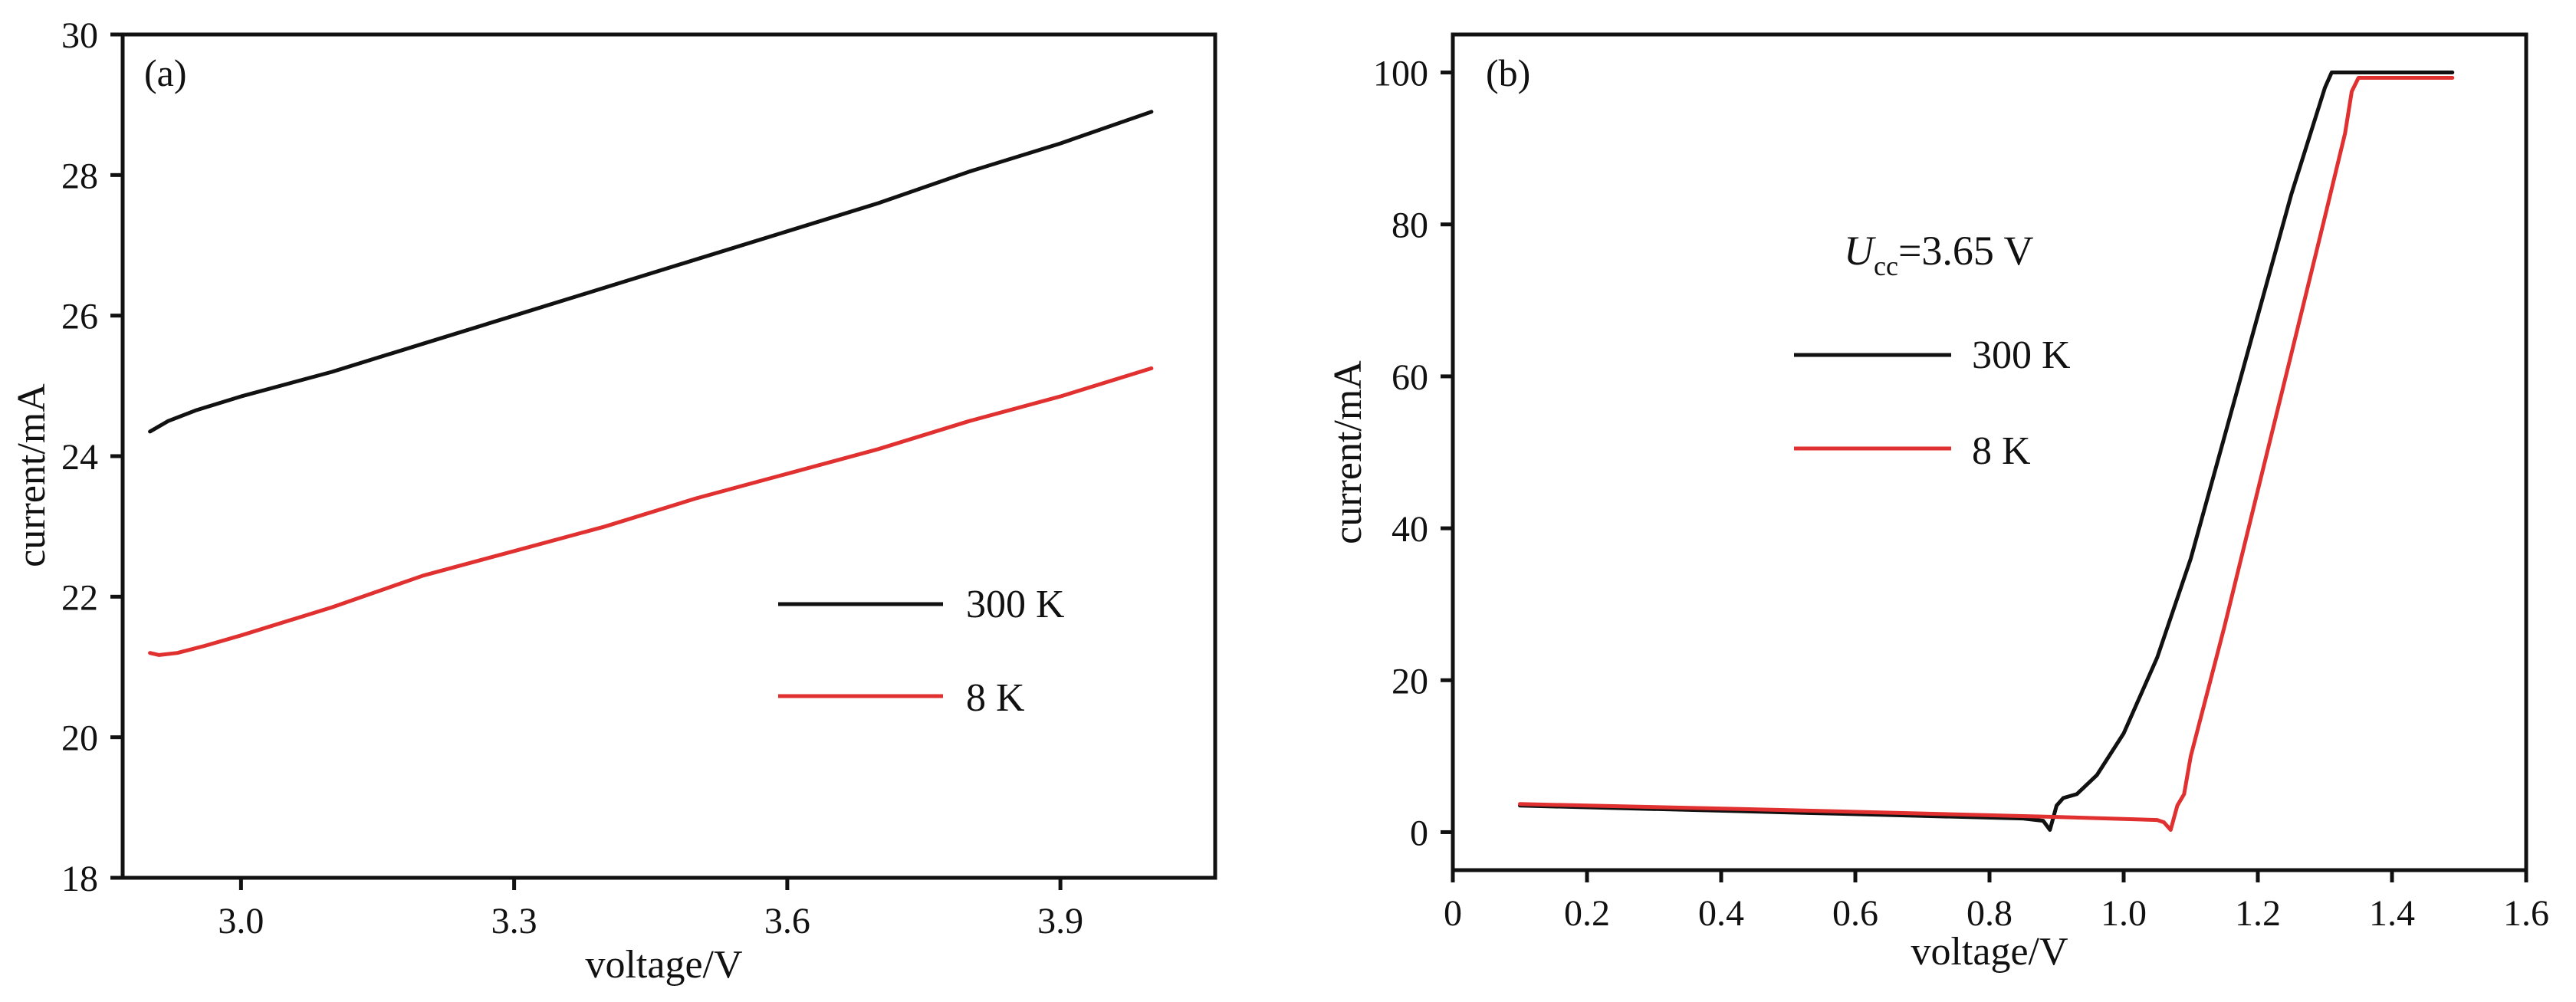  What do you see at coordinates (922, 651) in the screenshot?
I see `panel-a-legend: 300 K 8 K` at bounding box center [922, 651].